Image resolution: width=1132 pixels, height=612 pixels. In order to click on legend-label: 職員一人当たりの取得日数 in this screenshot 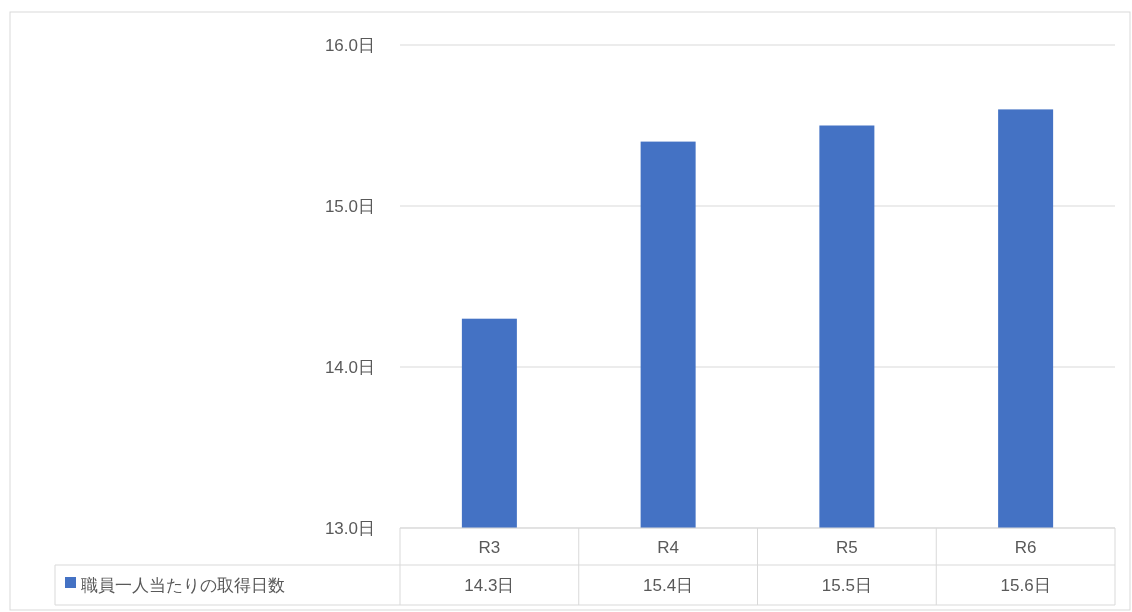, I will do `click(183, 585)`.